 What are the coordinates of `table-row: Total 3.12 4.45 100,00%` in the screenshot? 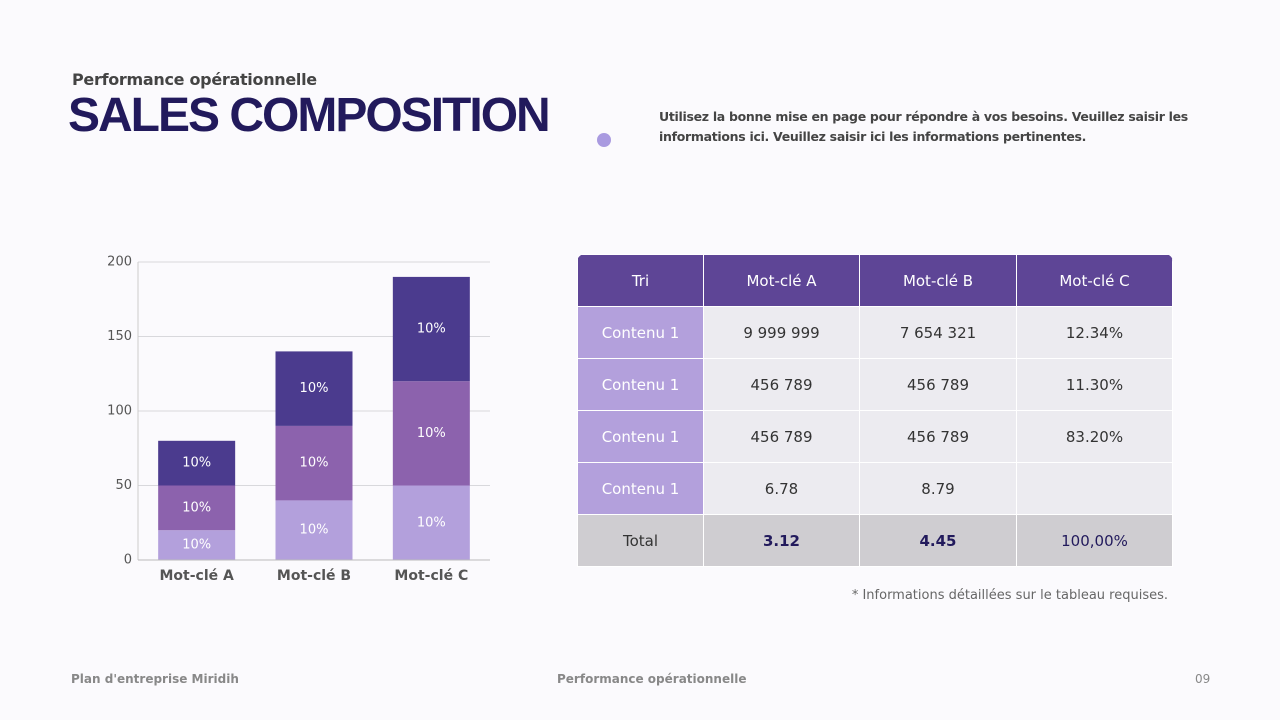 It's located at (875, 540).